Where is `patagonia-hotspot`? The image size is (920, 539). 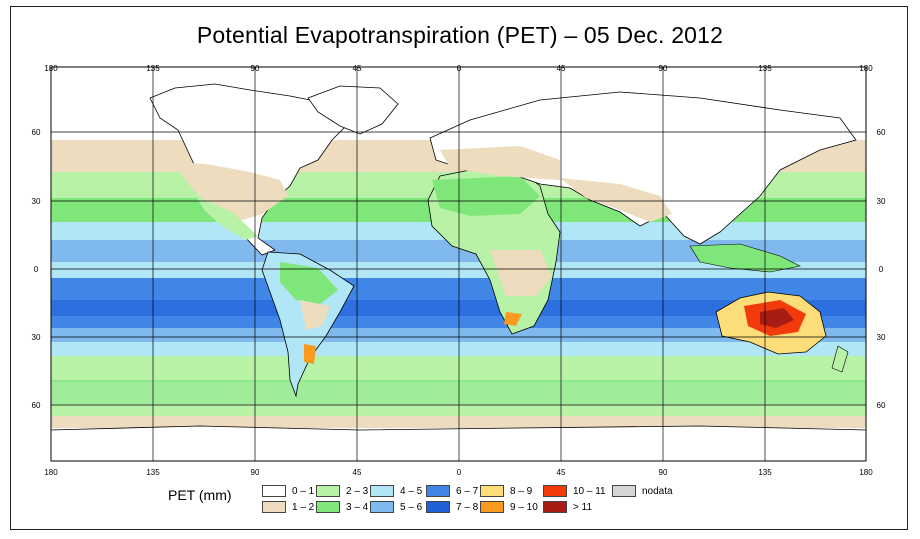
patagonia-hotspot is located at coordinates (310, 354).